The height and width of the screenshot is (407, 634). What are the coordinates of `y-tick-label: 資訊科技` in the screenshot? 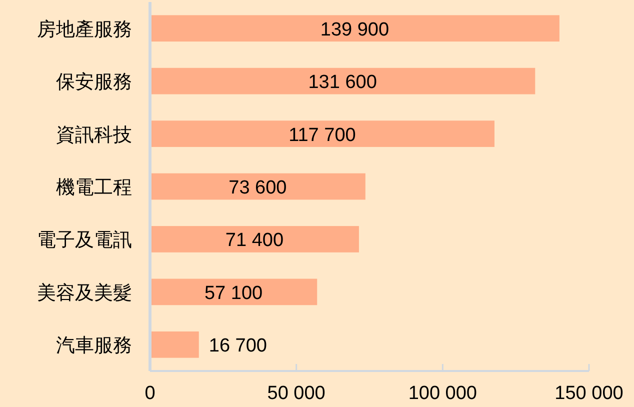 It's located at (94, 135).